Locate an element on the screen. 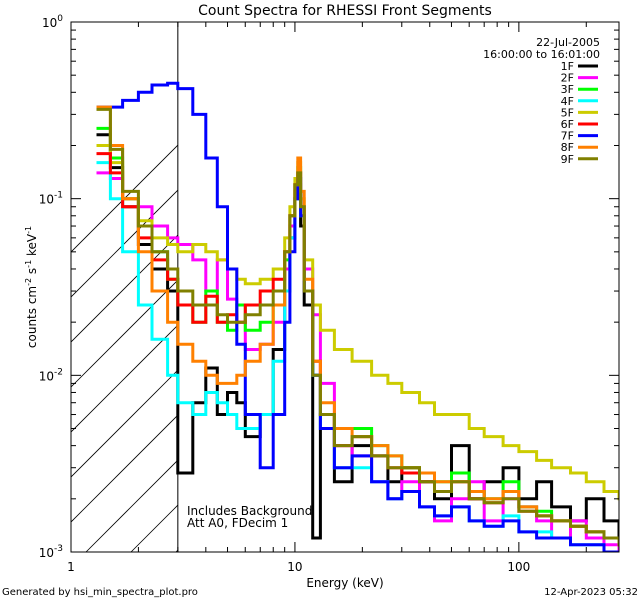  footer-generated-by: Generated by hsi_min_spectra_plot.pro is located at coordinates (100, 592).